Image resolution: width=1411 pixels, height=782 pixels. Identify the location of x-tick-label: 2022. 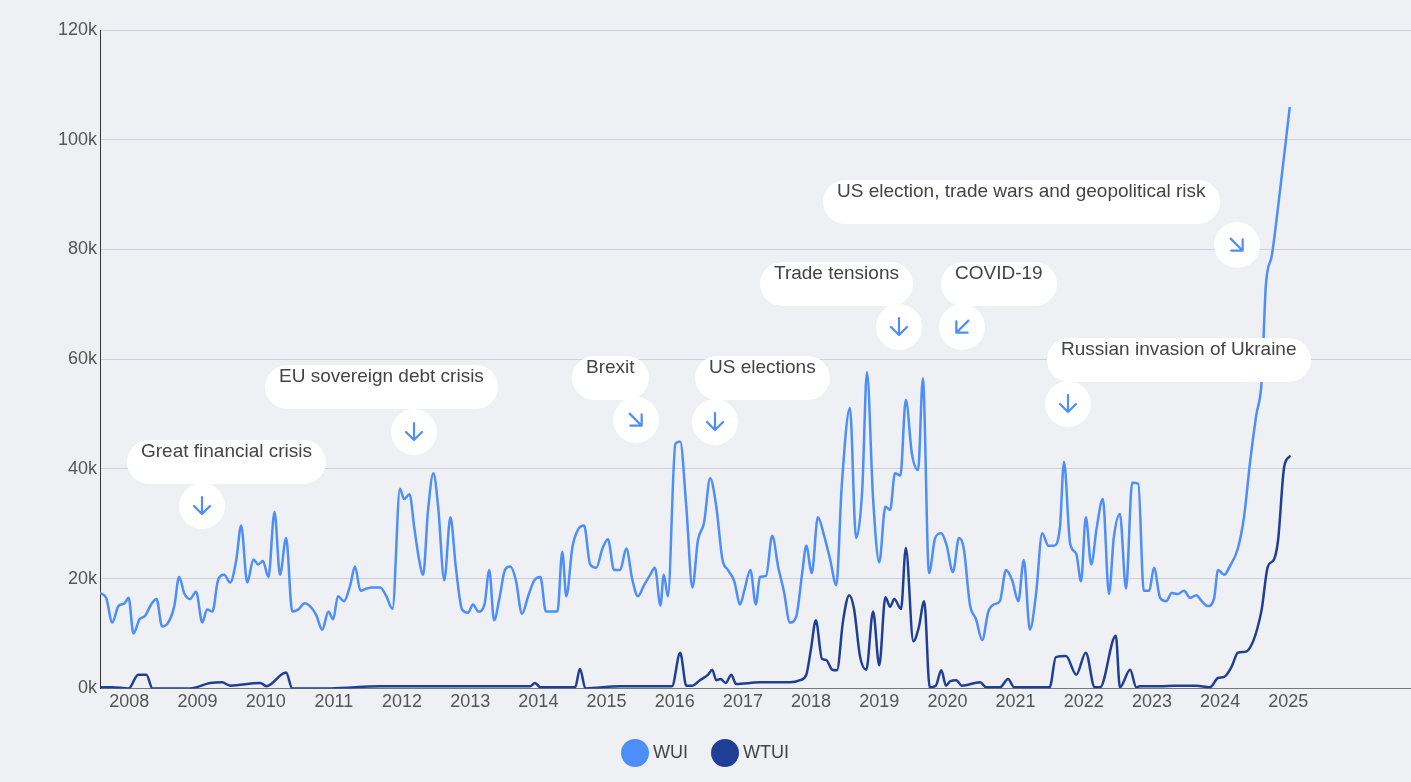
(1083, 701).